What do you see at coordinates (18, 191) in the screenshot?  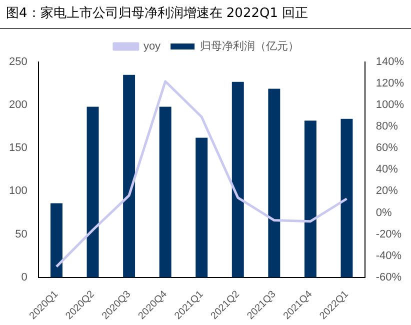 I see `y-tick-label: 100` at bounding box center [18, 191].